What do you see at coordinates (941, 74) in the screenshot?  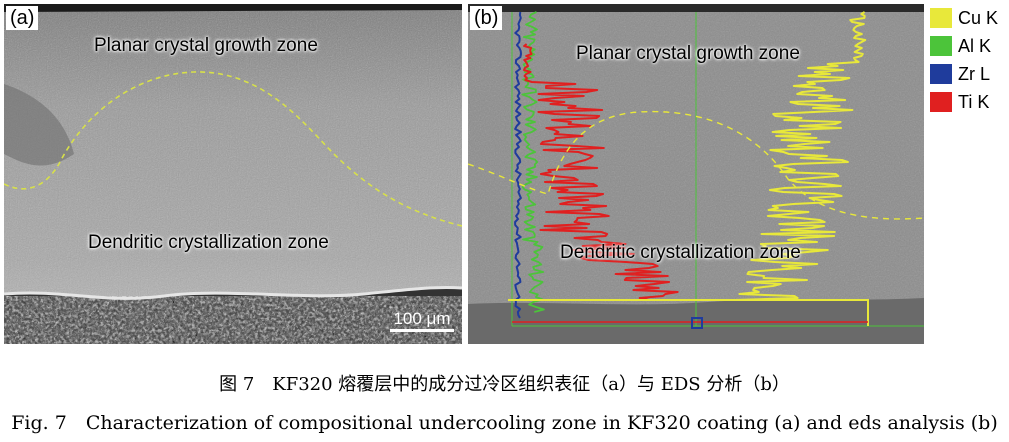 I see `legend-swatch-zr` at bounding box center [941, 74].